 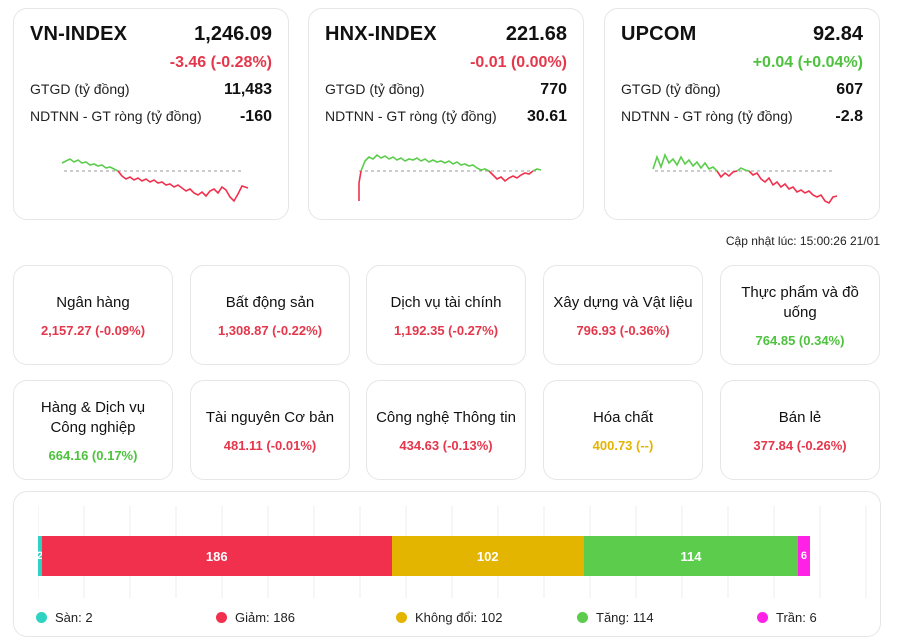 What do you see at coordinates (270, 445) in the screenshot?
I see `sector-metric: 481.11 (-0.01%)` at bounding box center [270, 445].